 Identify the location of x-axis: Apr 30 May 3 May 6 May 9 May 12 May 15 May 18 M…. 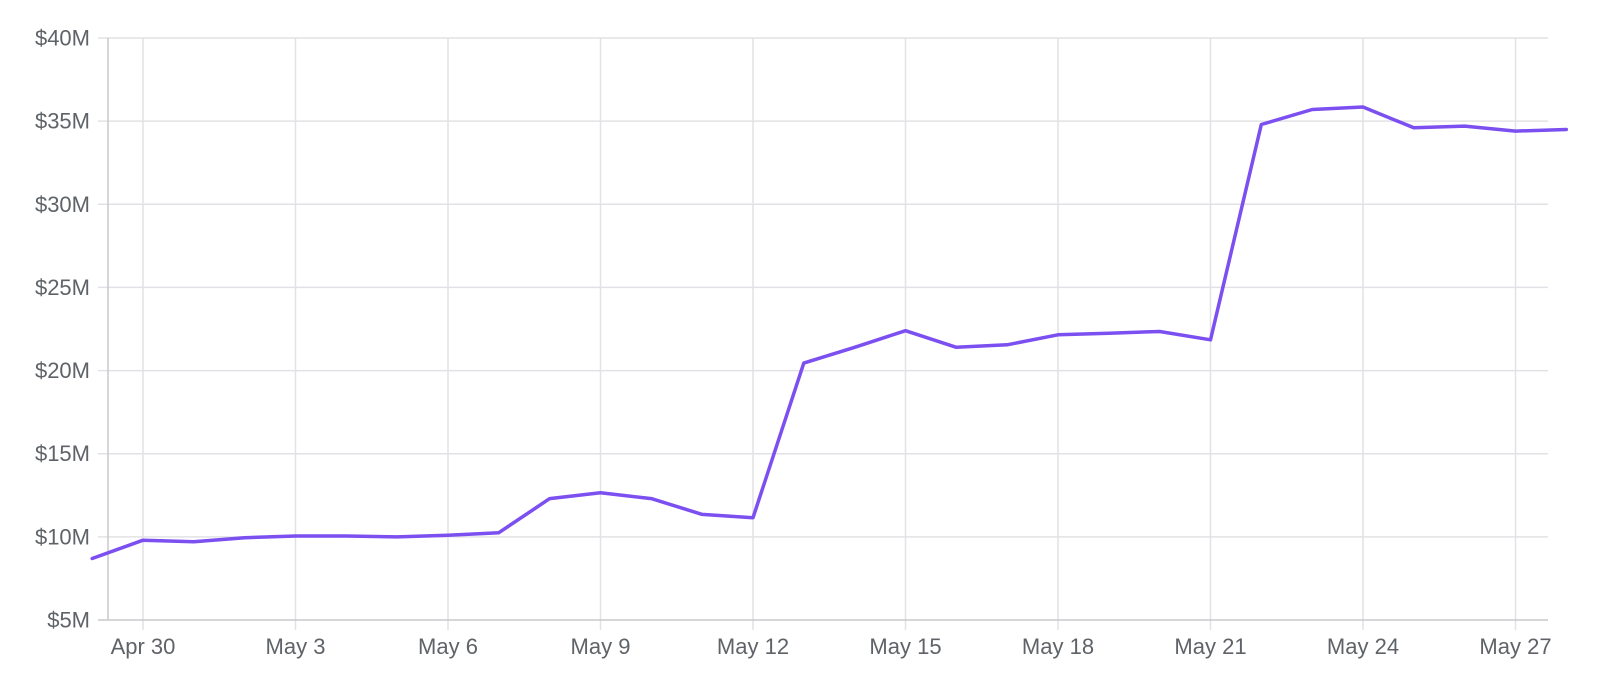
(831, 646).